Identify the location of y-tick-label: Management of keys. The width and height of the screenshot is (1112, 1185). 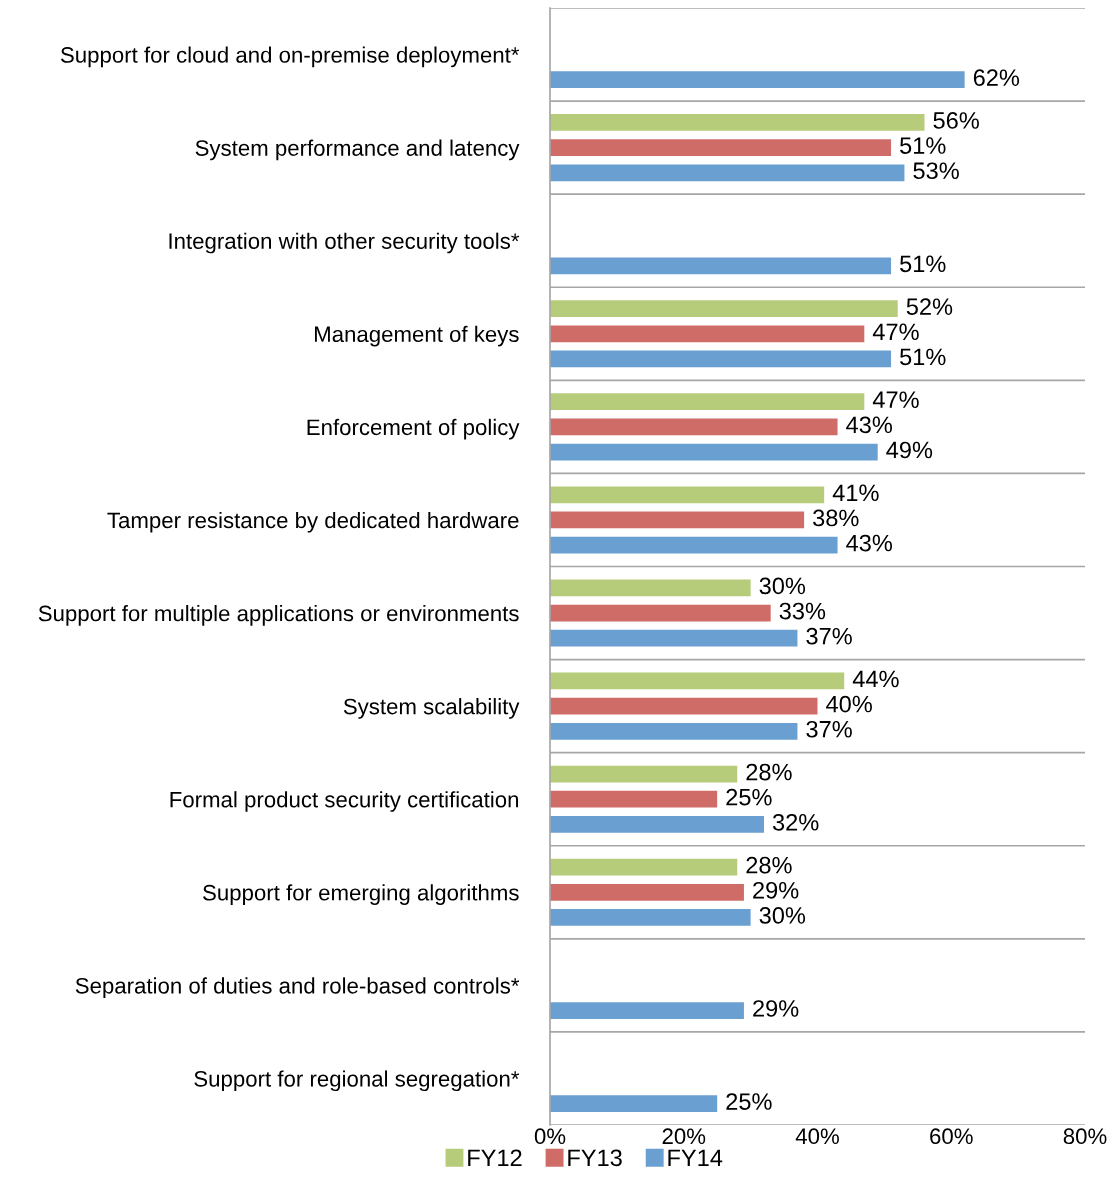
(417, 336).